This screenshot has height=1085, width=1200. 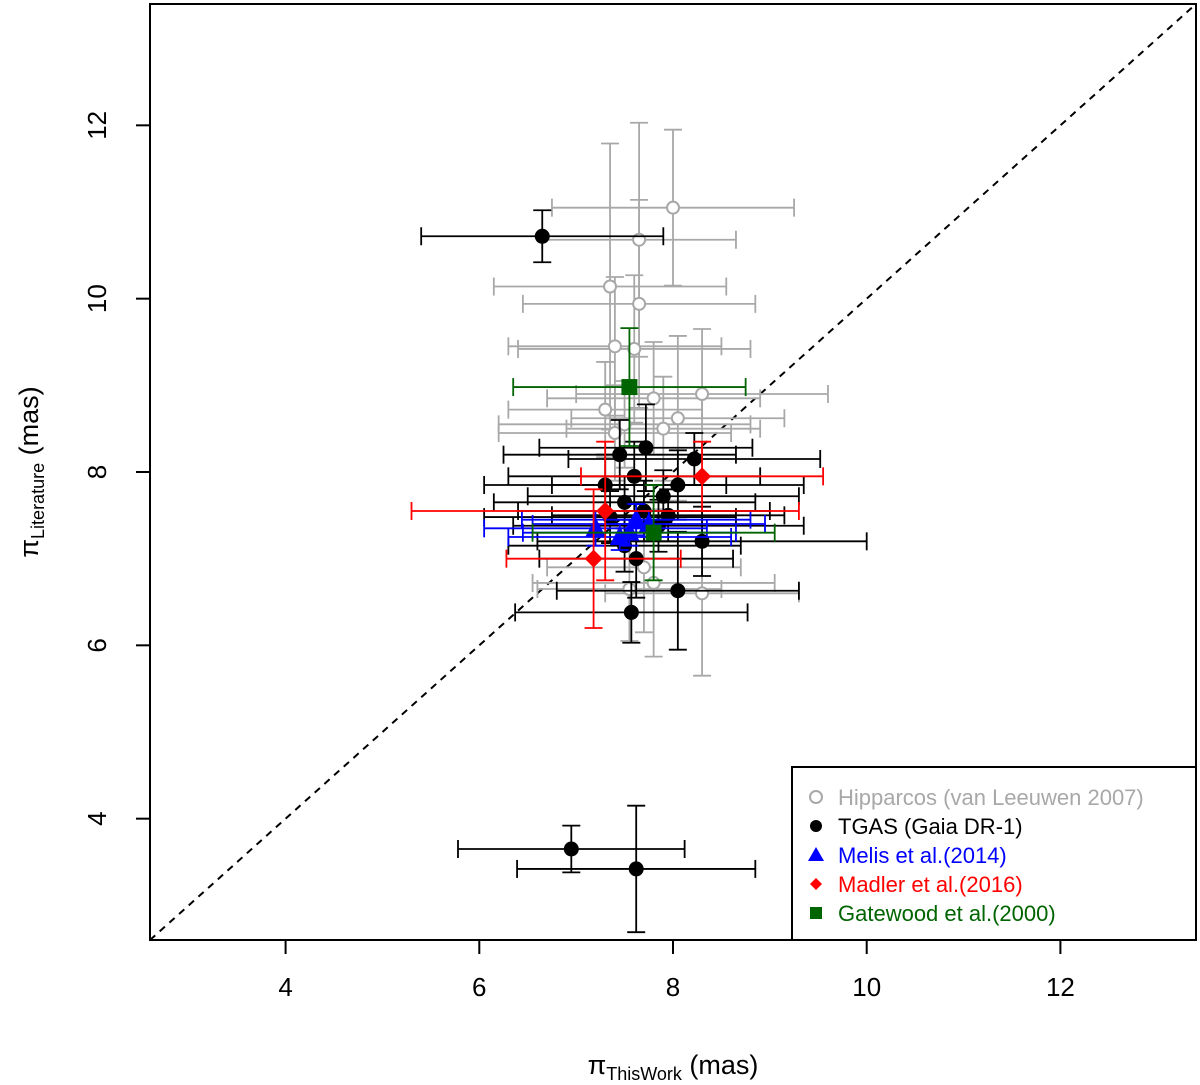 What do you see at coordinates (97, 298) in the screenshot?
I see `y-tick-label: 10` at bounding box center [97, 298].